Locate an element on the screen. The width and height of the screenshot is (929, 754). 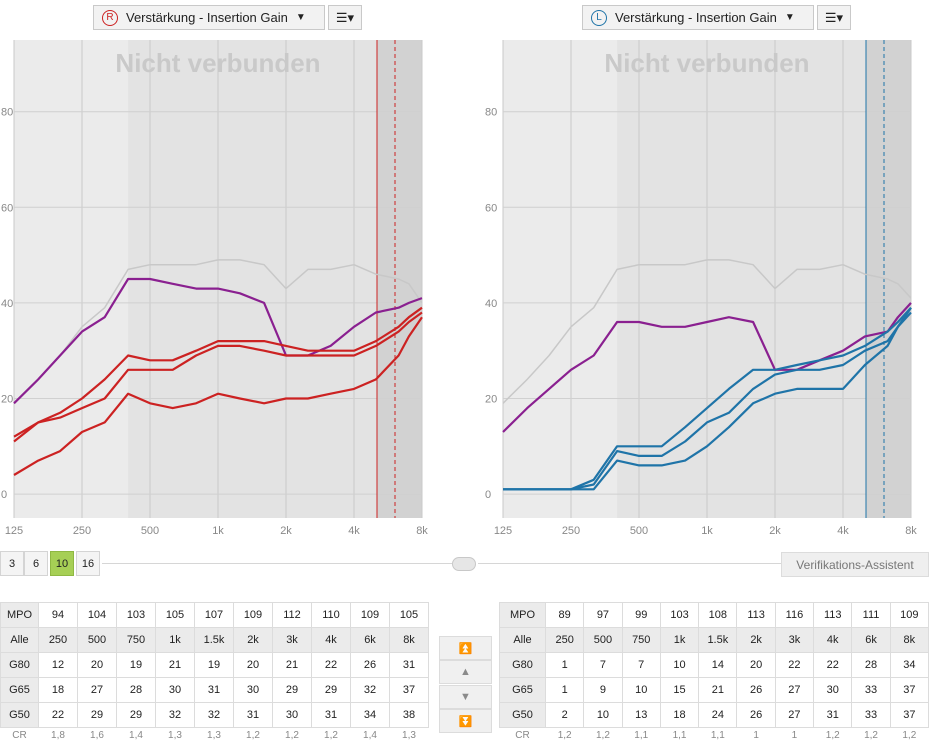
mpo-cell: 108 is located at coordinates (718, 615).